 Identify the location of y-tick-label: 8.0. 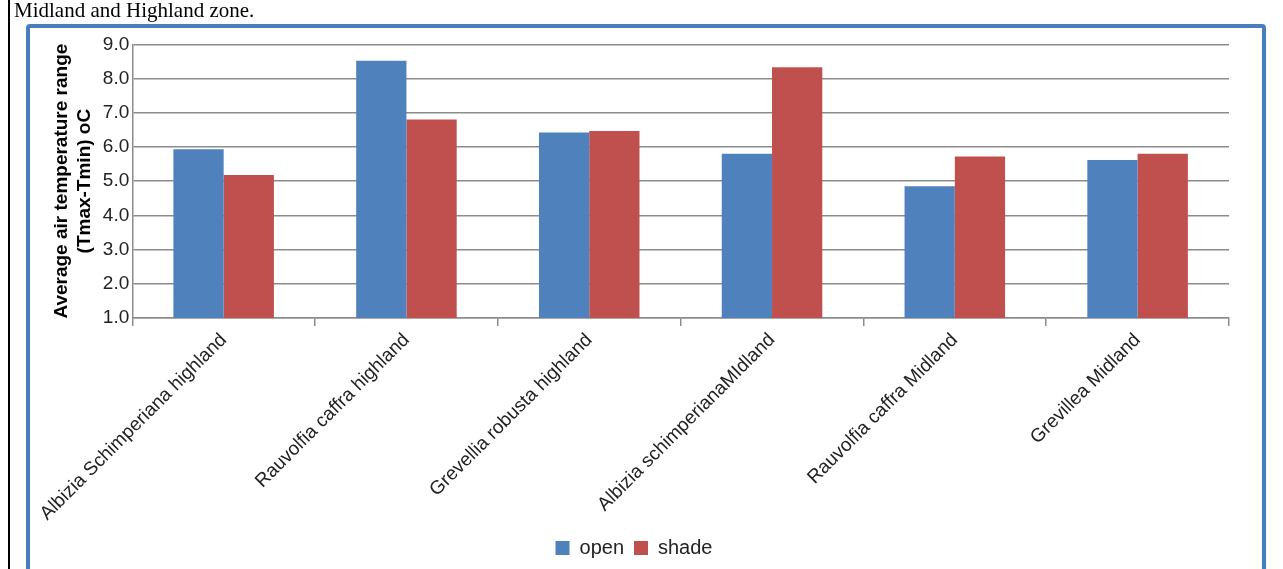
(116, 77).